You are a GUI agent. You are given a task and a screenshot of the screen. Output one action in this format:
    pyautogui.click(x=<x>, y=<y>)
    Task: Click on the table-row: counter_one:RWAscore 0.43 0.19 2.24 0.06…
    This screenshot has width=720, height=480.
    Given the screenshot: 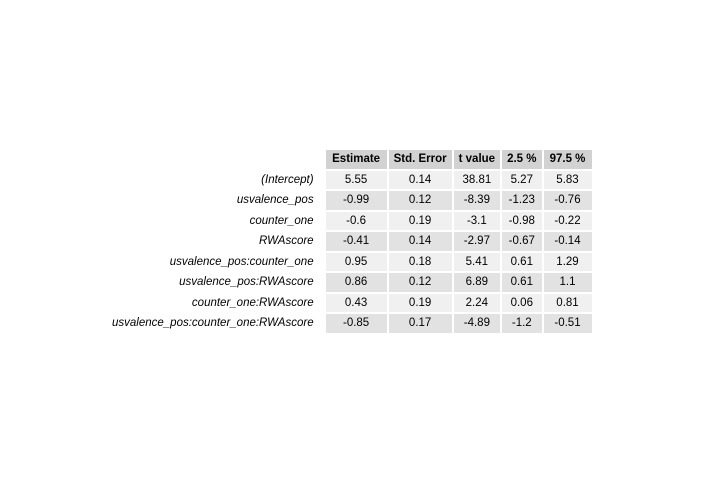 What is the action you would take?
    pyautogui.click(x=349, y=302)
    